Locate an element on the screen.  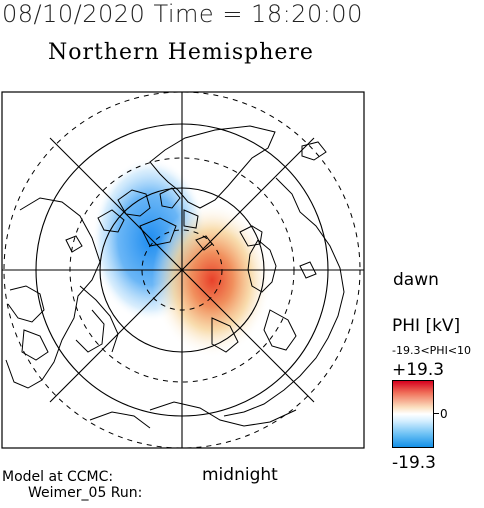
colorbar-range: -19.3<PHI<10 is located at coordinates (432, 350).